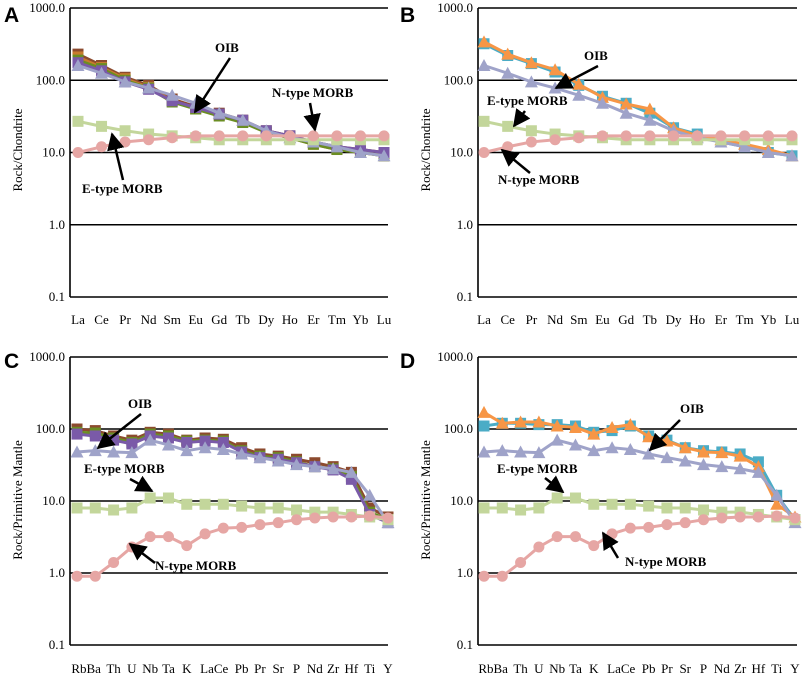 This screenshot has width=803, height=677. What do you see at coordinates (465, 224) in the screenshot?
I see `y-tick-label: 1.0` at bounding box center [465, 224].